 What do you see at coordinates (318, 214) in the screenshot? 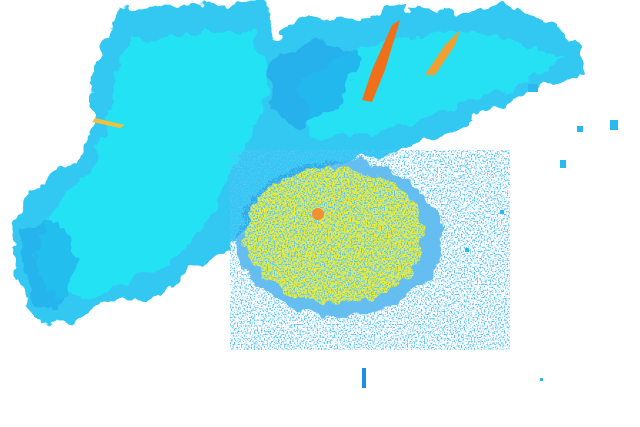
I see `core` at bounding box center [318, 214].